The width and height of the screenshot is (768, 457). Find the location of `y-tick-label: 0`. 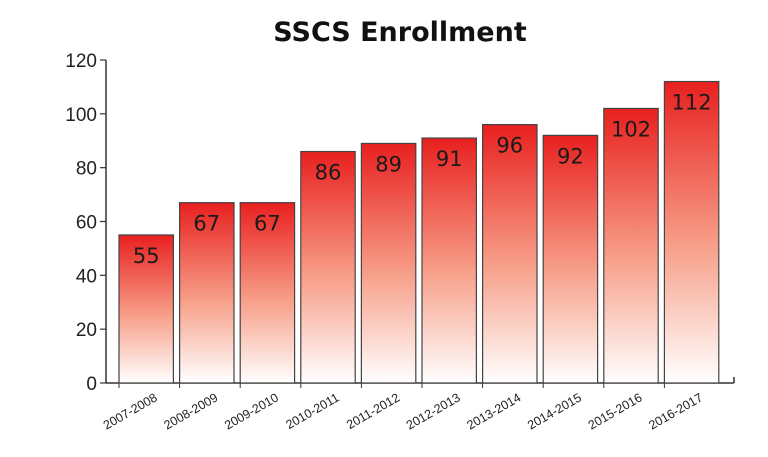

y-tick-label: 0 is located at coordinates (91, 384).